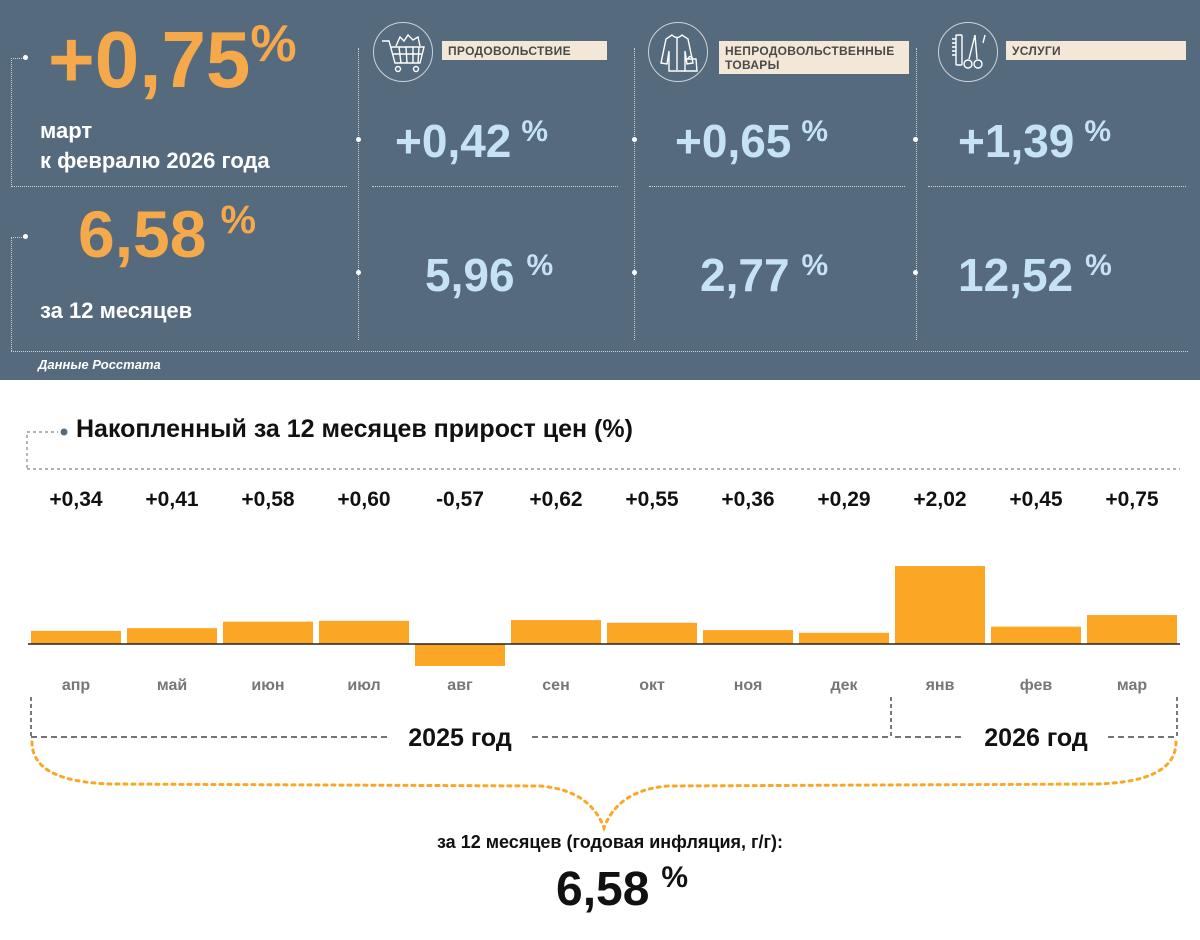 The image size is (1200, 940). What do you see at coordinates (267, 499) in the screenshot?
I see `value-label: +0,58` at bounding box center [267, 499].